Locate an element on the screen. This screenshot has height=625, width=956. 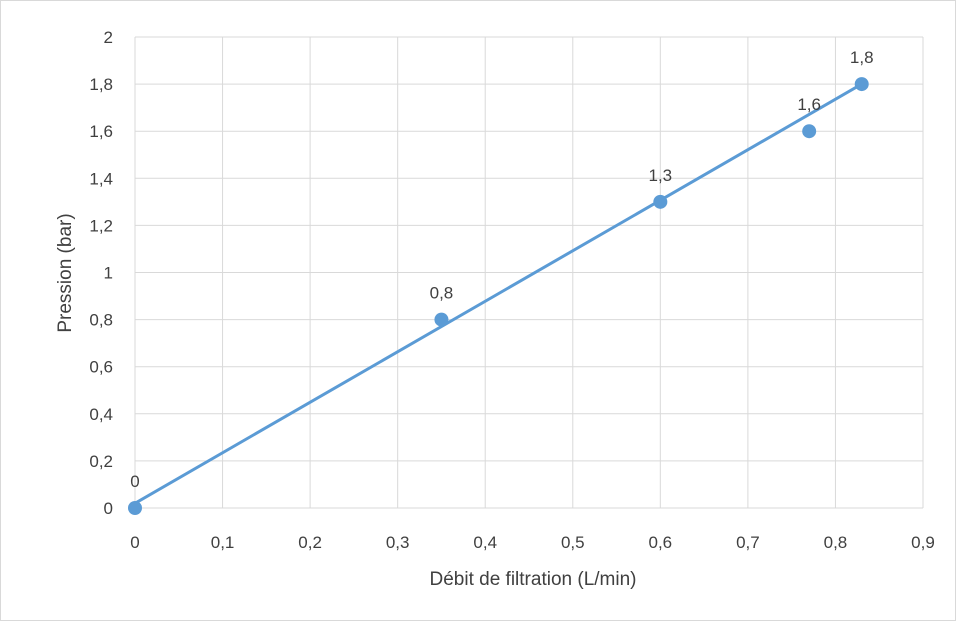
y-tick-label: 1,4 is located at coordinates (101, 178).